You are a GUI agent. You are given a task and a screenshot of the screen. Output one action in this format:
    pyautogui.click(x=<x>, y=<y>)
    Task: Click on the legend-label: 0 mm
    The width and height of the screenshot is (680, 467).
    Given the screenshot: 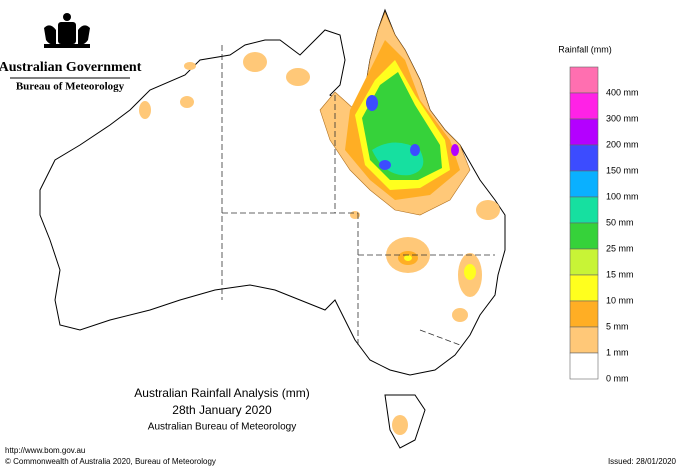 What is the action you would take?
    pyautogui.click(x=617, y=378)
    